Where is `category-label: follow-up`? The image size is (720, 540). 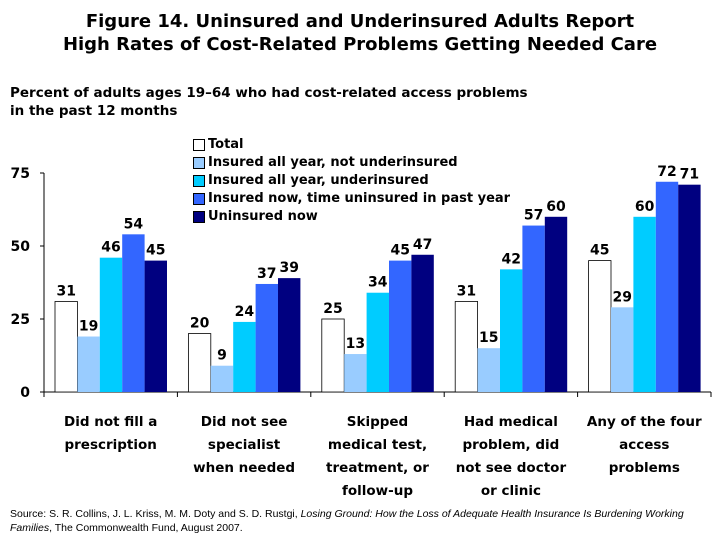 category-label: follow-up is located at coordinates (377, 491).